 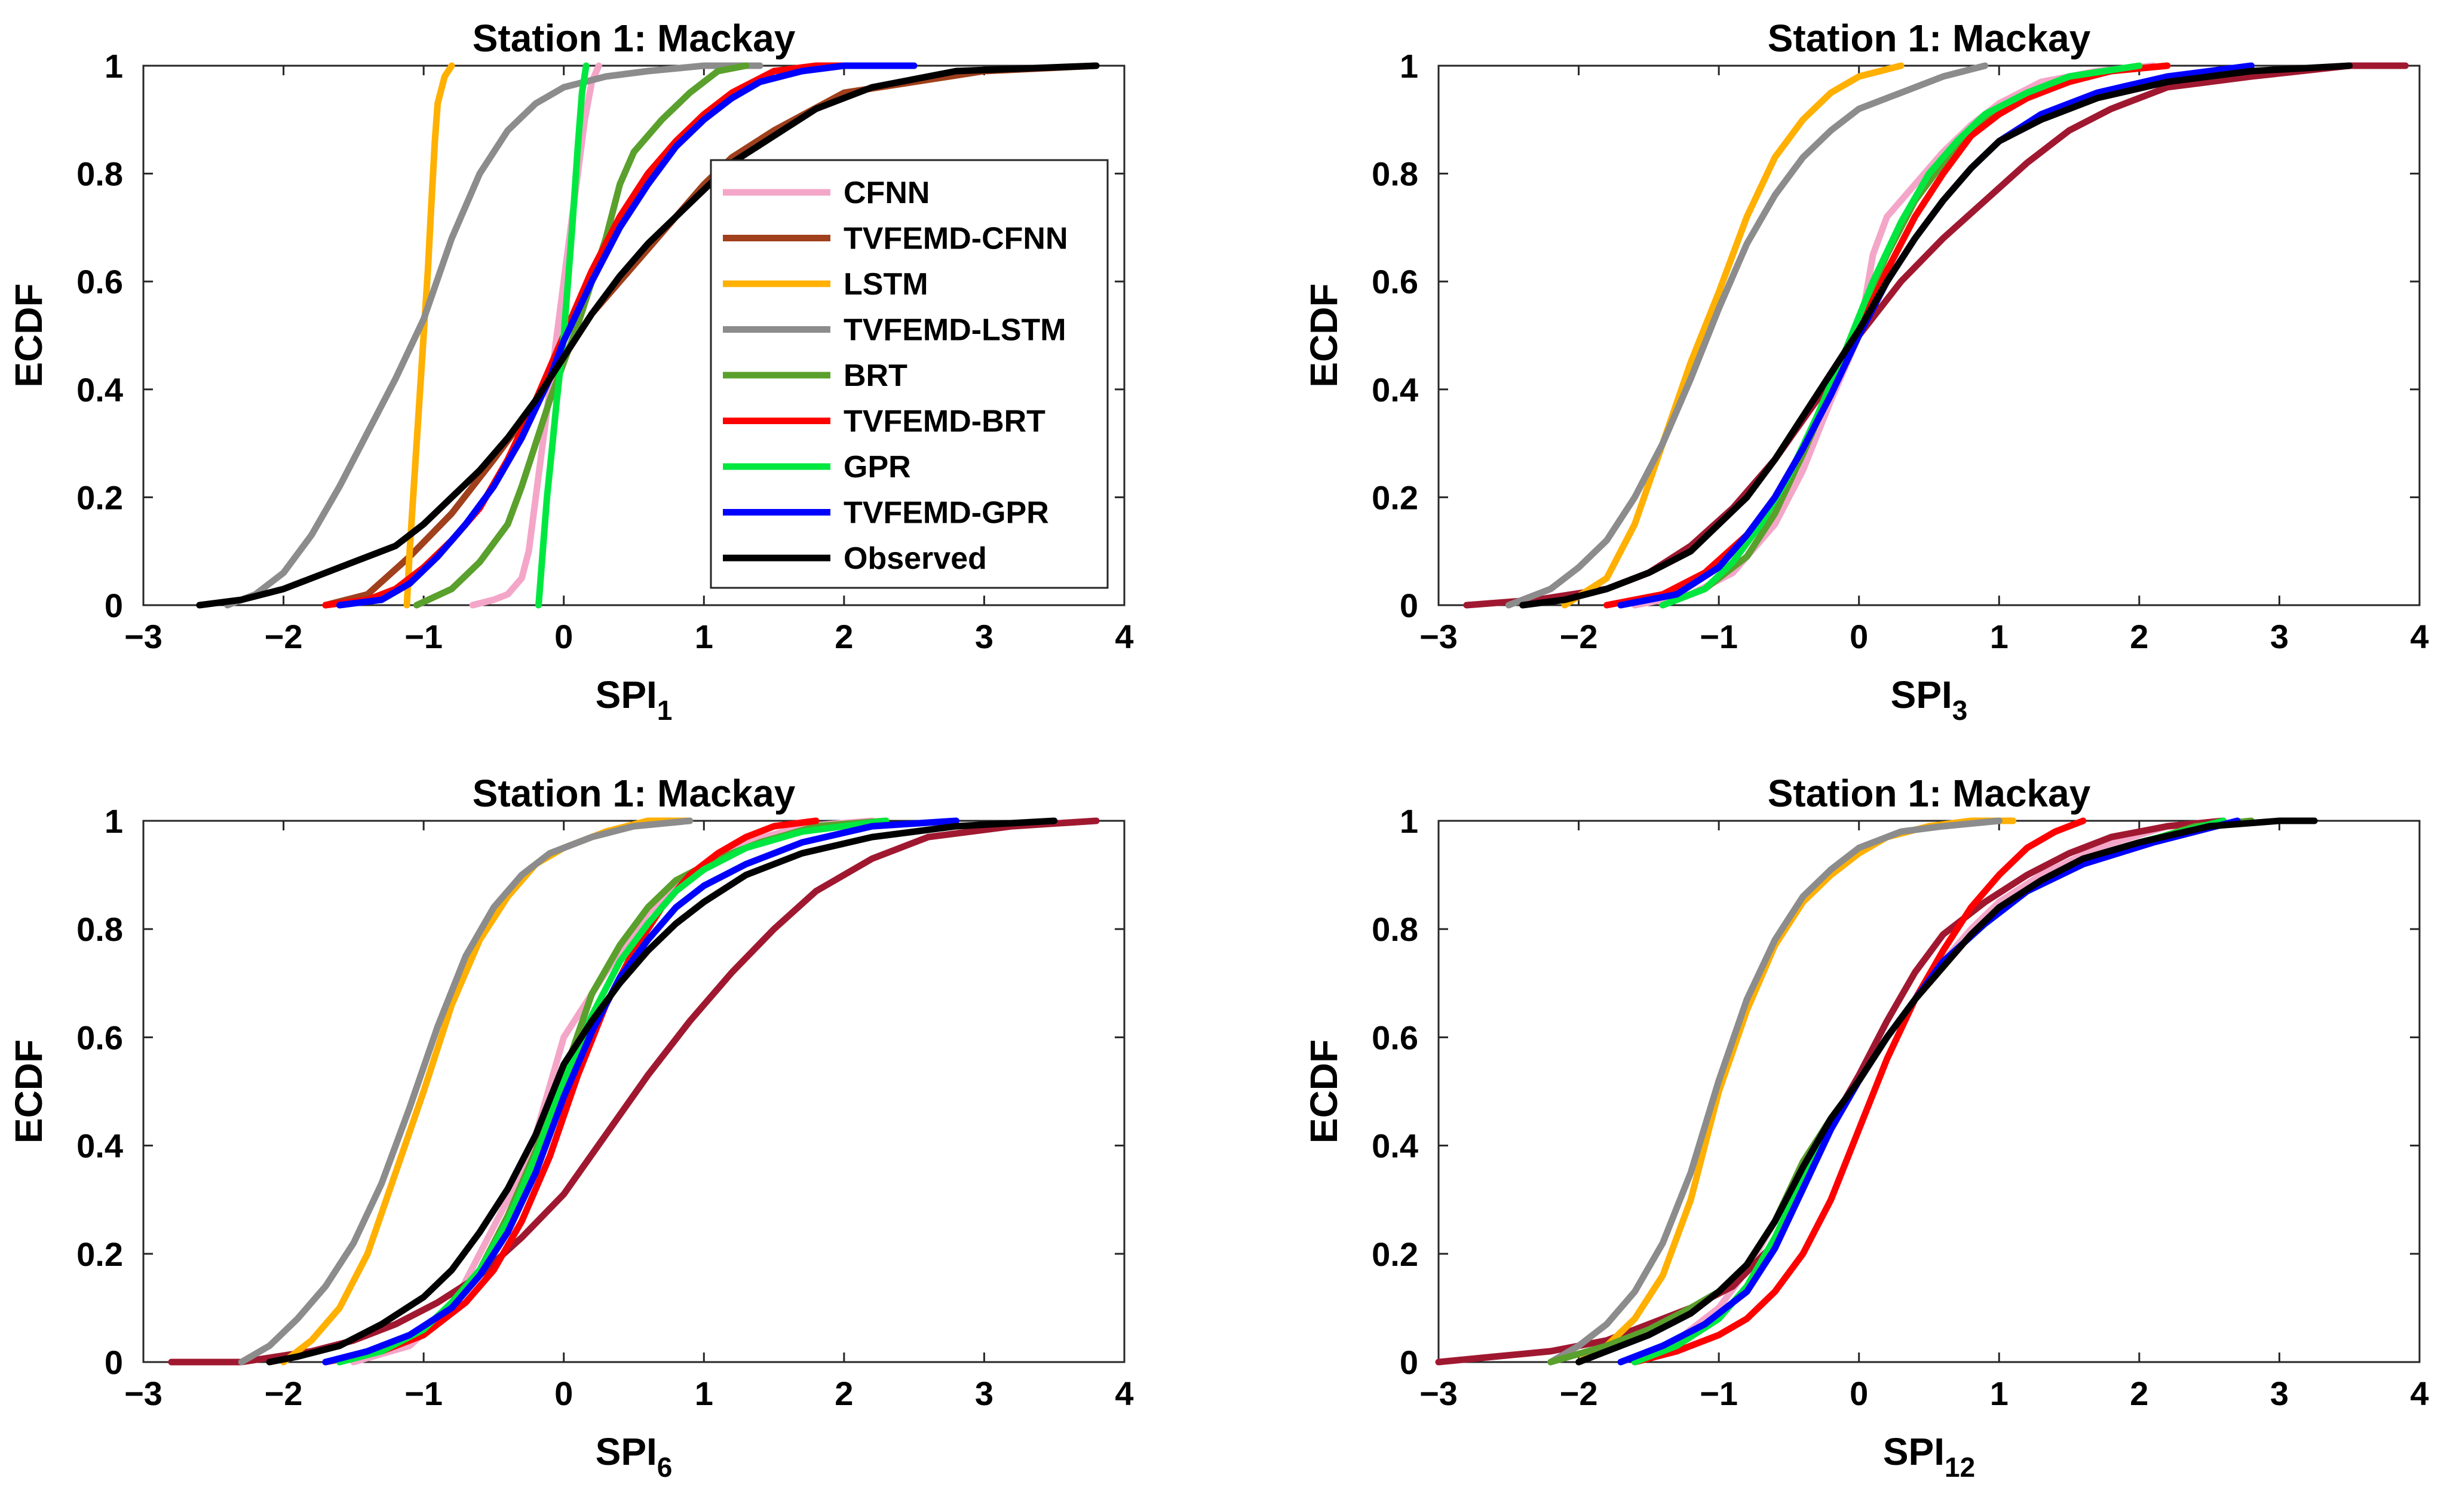 I want to click on legend-label: GPR, so click(x=877, y=467).